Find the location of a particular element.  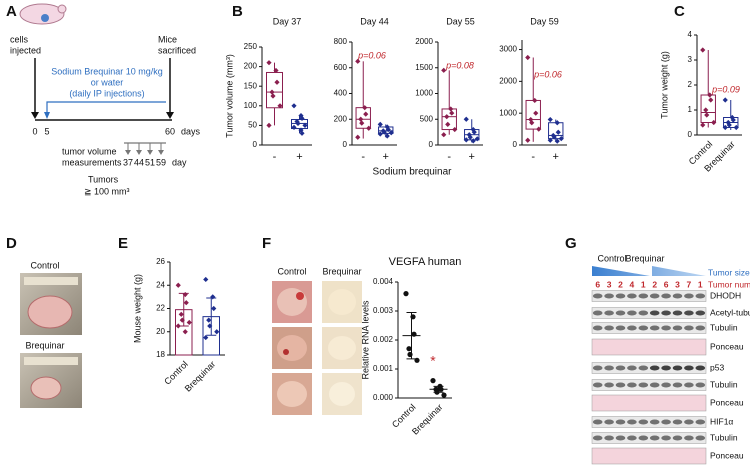

ponceau-stain is located at coordinates (649, 456).